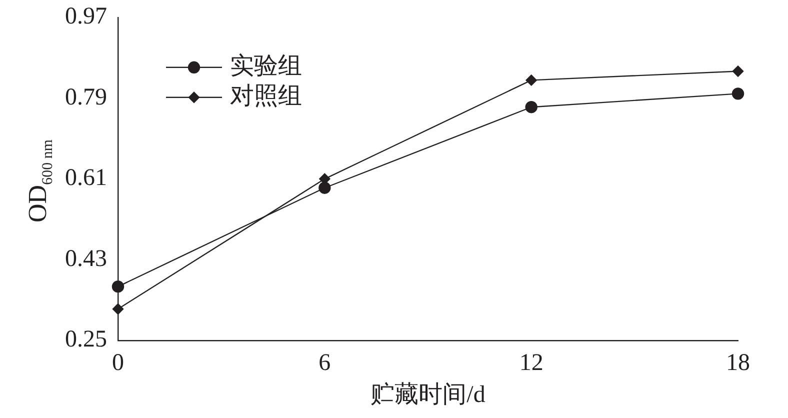 The width and height of the screenshot is (788, 418). What do you see at coordinates (266, 66) in the screenshot?
I see `legend-label: 实验组` at bounding box center [266, 66].